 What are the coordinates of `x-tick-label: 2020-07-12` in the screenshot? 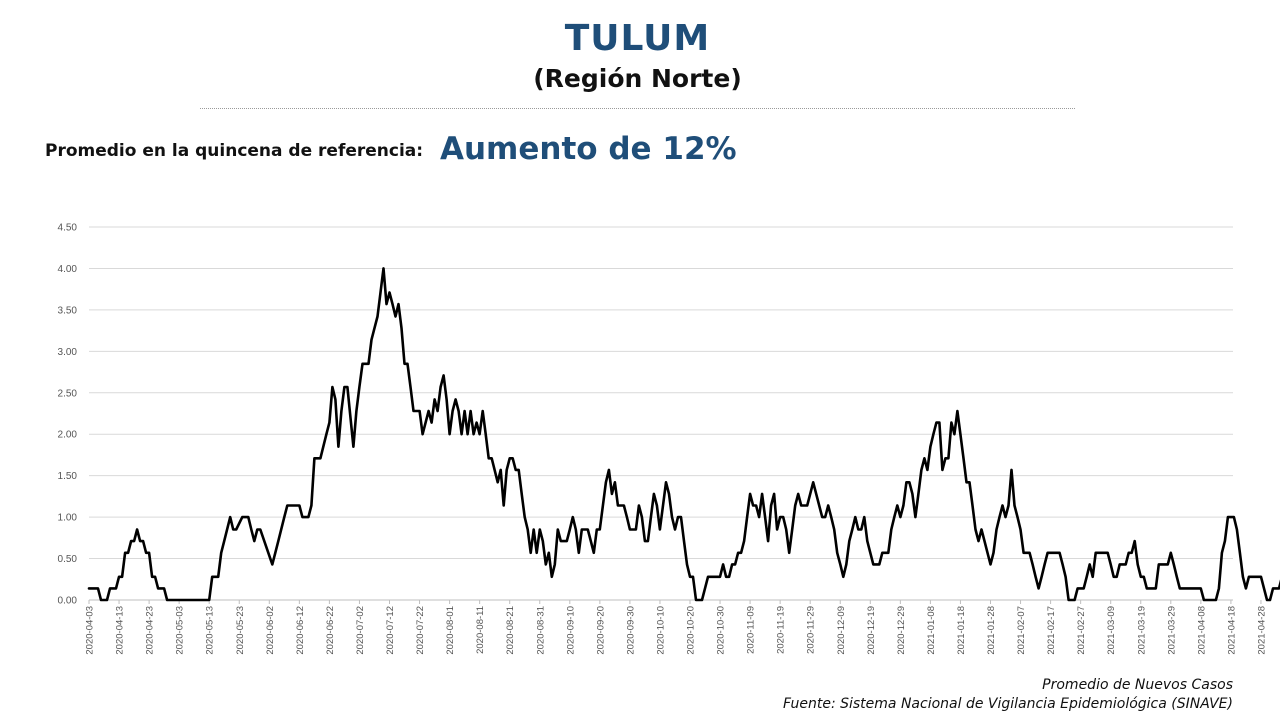 It's located at (390, 630).